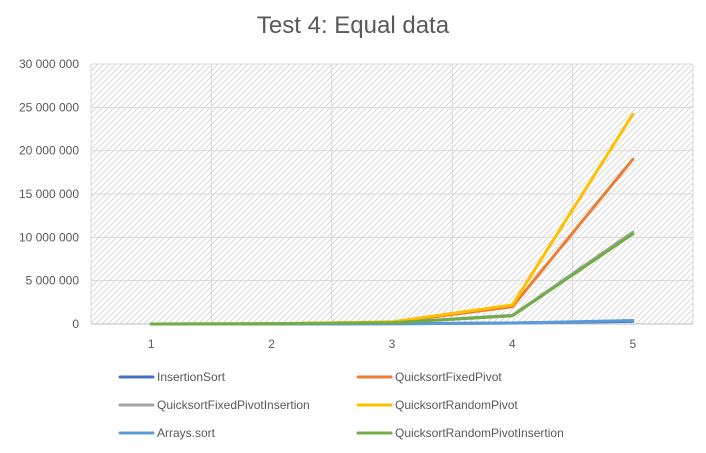 The height and width of the screenshot is (453, 706). Describe the element at coordinates (392, 344) in the screenshot. I see `x-tick-label: 3` at that location.